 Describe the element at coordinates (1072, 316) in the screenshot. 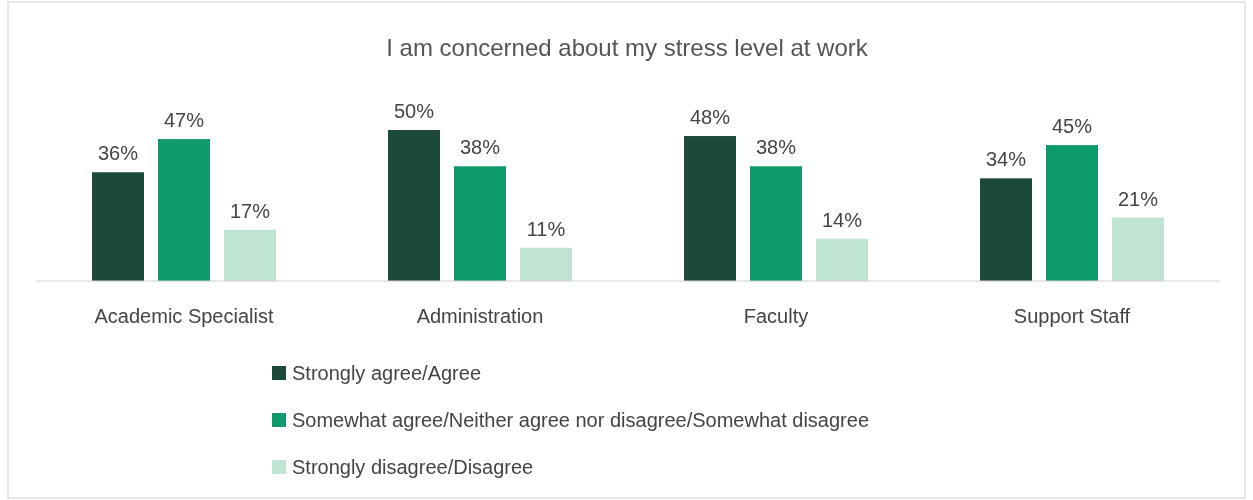

I see `x-tick-label: Support Staff` at that location.